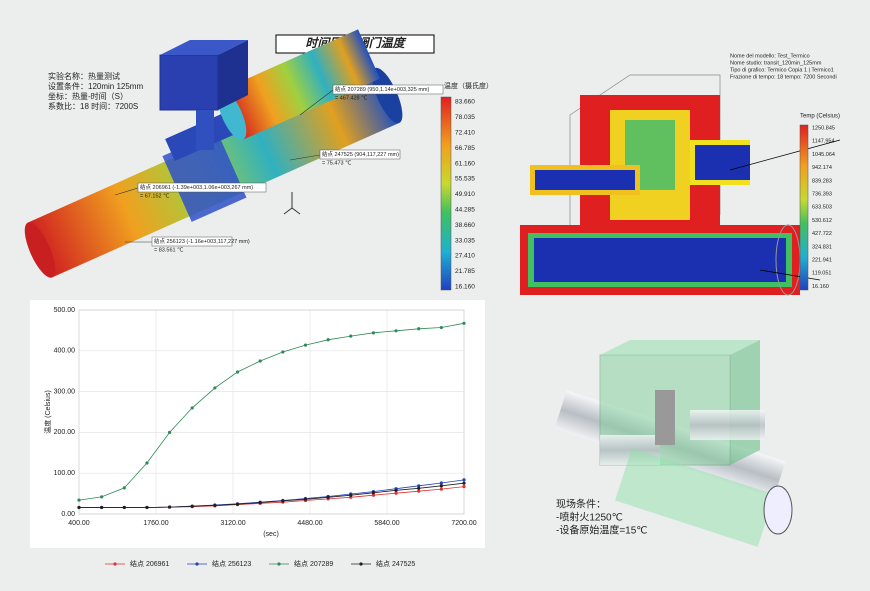 The width and height of the screenshot is (870, 591). What do you see at coordinates (231, 563) in the screenshot?
I see `legend-label: 结点 256123` at bounding box center [231, 563].